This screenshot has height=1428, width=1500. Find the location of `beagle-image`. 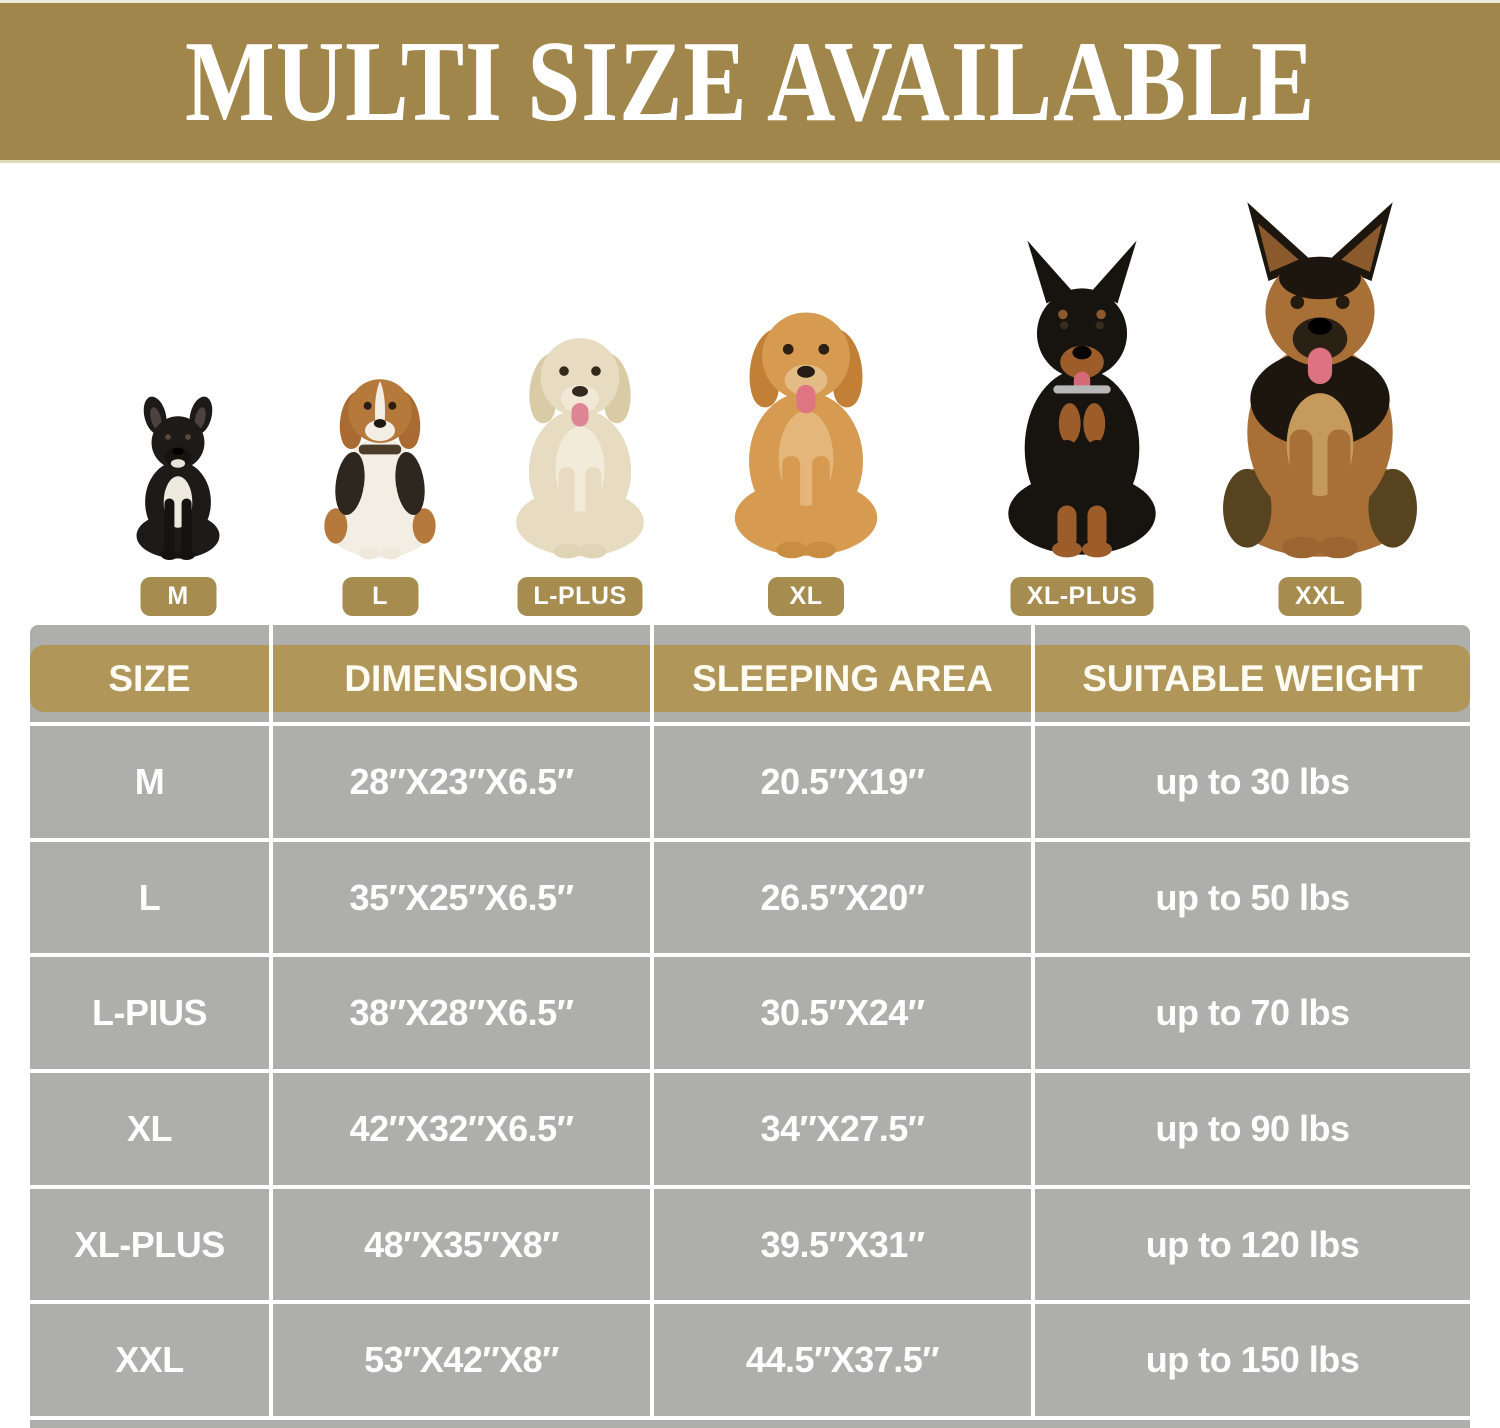

beagle-image is located at coordinates (380, 469).